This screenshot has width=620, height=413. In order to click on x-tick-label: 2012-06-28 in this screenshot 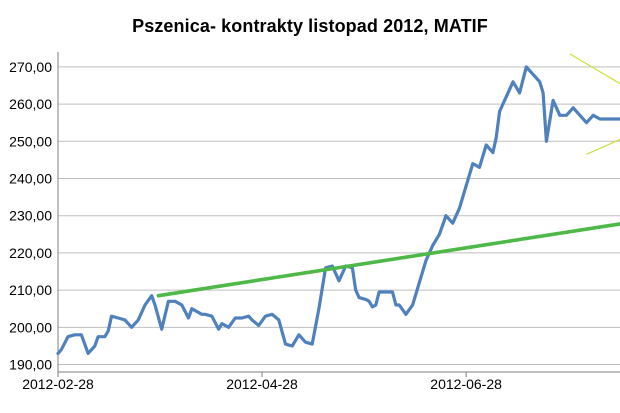, I will do `click(466, 384)`.